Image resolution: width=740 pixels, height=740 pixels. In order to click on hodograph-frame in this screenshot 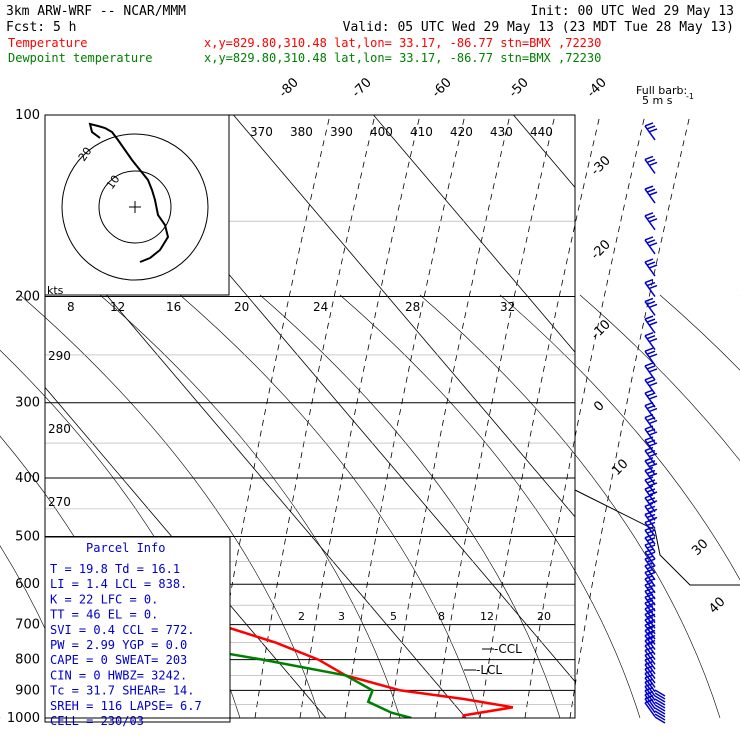, I will do `click(137, 205)`.